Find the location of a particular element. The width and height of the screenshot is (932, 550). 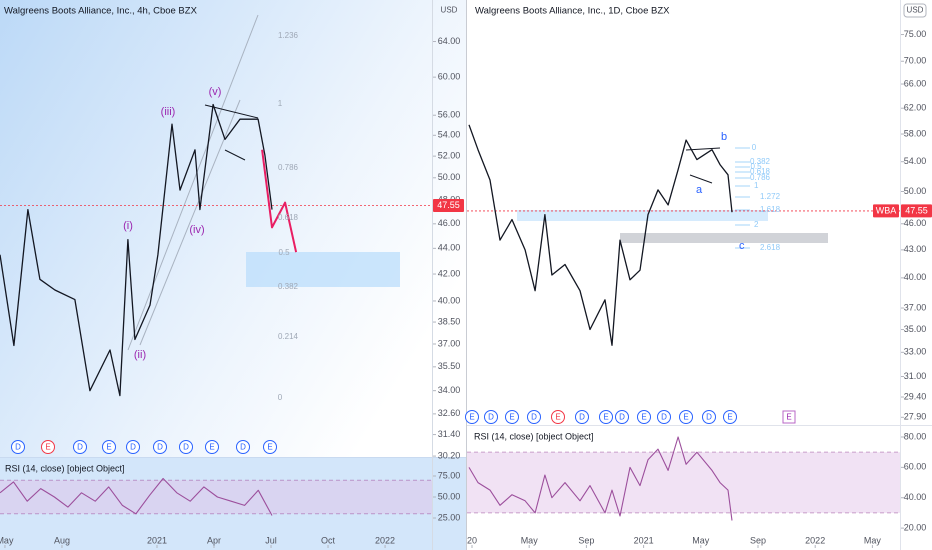

y-tick-label: 31.40 is located at coordinates (449, 434).